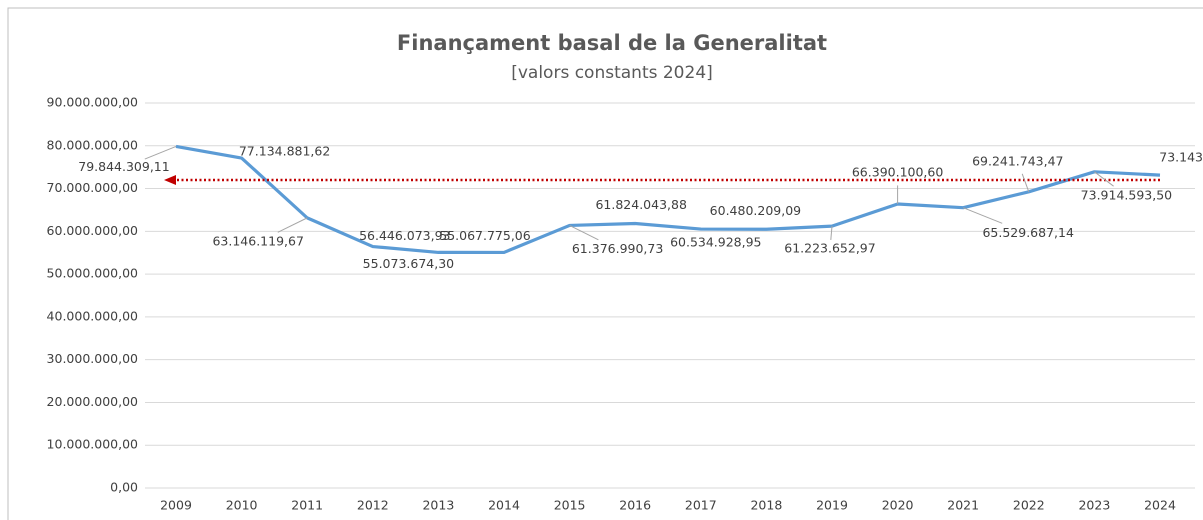  Describe the element at coordinates (1094, 505) in the screenshot. I see `x-tick-label: 2023` at that location.